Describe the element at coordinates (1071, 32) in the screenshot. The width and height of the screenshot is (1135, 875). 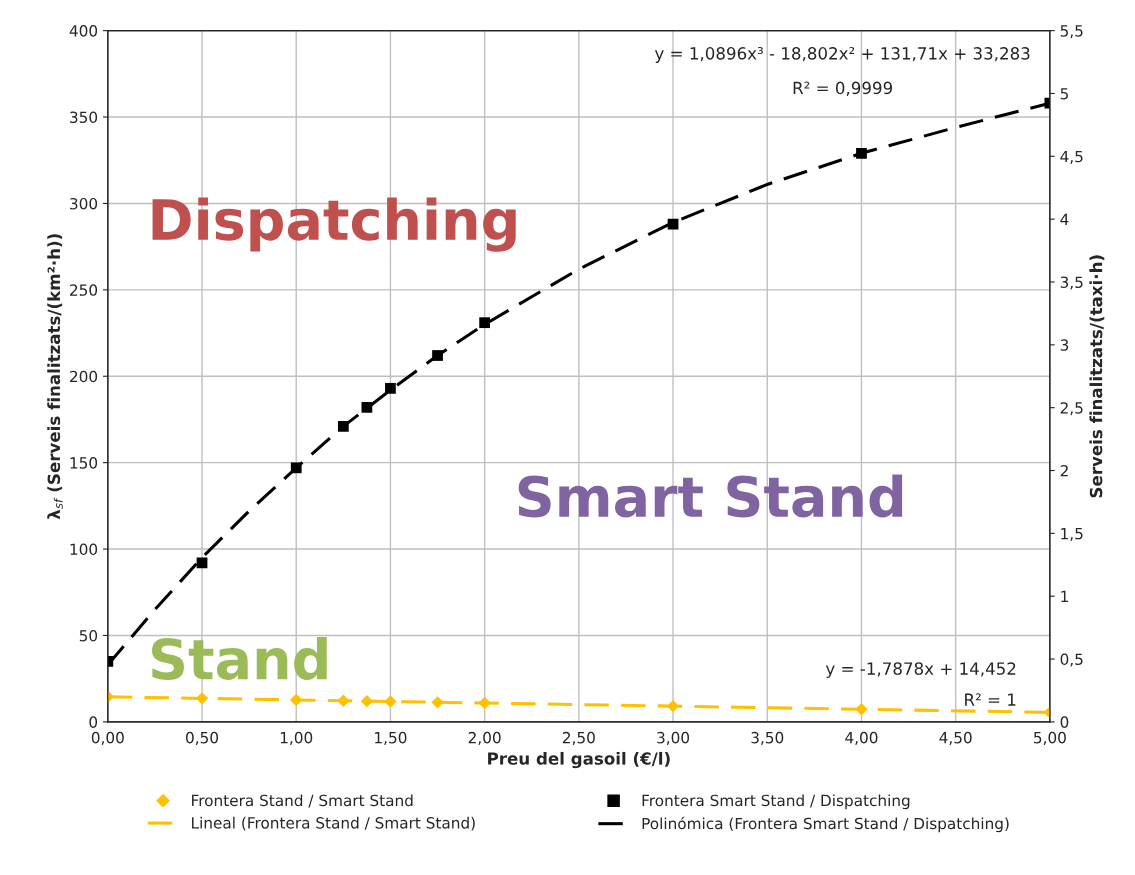
I see `y2-tick-label: 5,5` at that location.